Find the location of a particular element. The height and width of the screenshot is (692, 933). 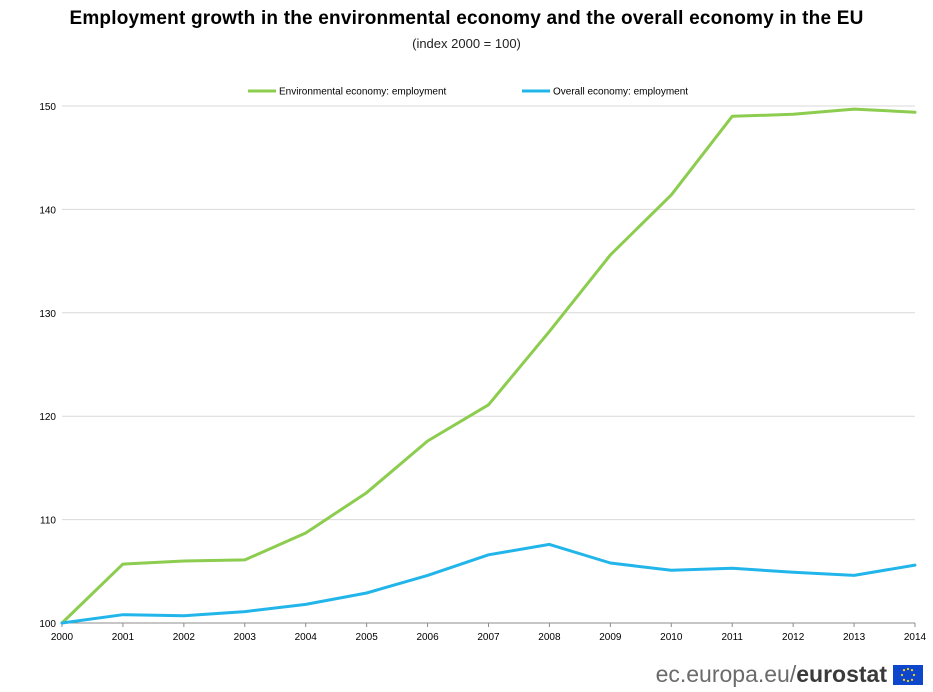

x-tick-label: 2011 is located at coordinates (732, 637).